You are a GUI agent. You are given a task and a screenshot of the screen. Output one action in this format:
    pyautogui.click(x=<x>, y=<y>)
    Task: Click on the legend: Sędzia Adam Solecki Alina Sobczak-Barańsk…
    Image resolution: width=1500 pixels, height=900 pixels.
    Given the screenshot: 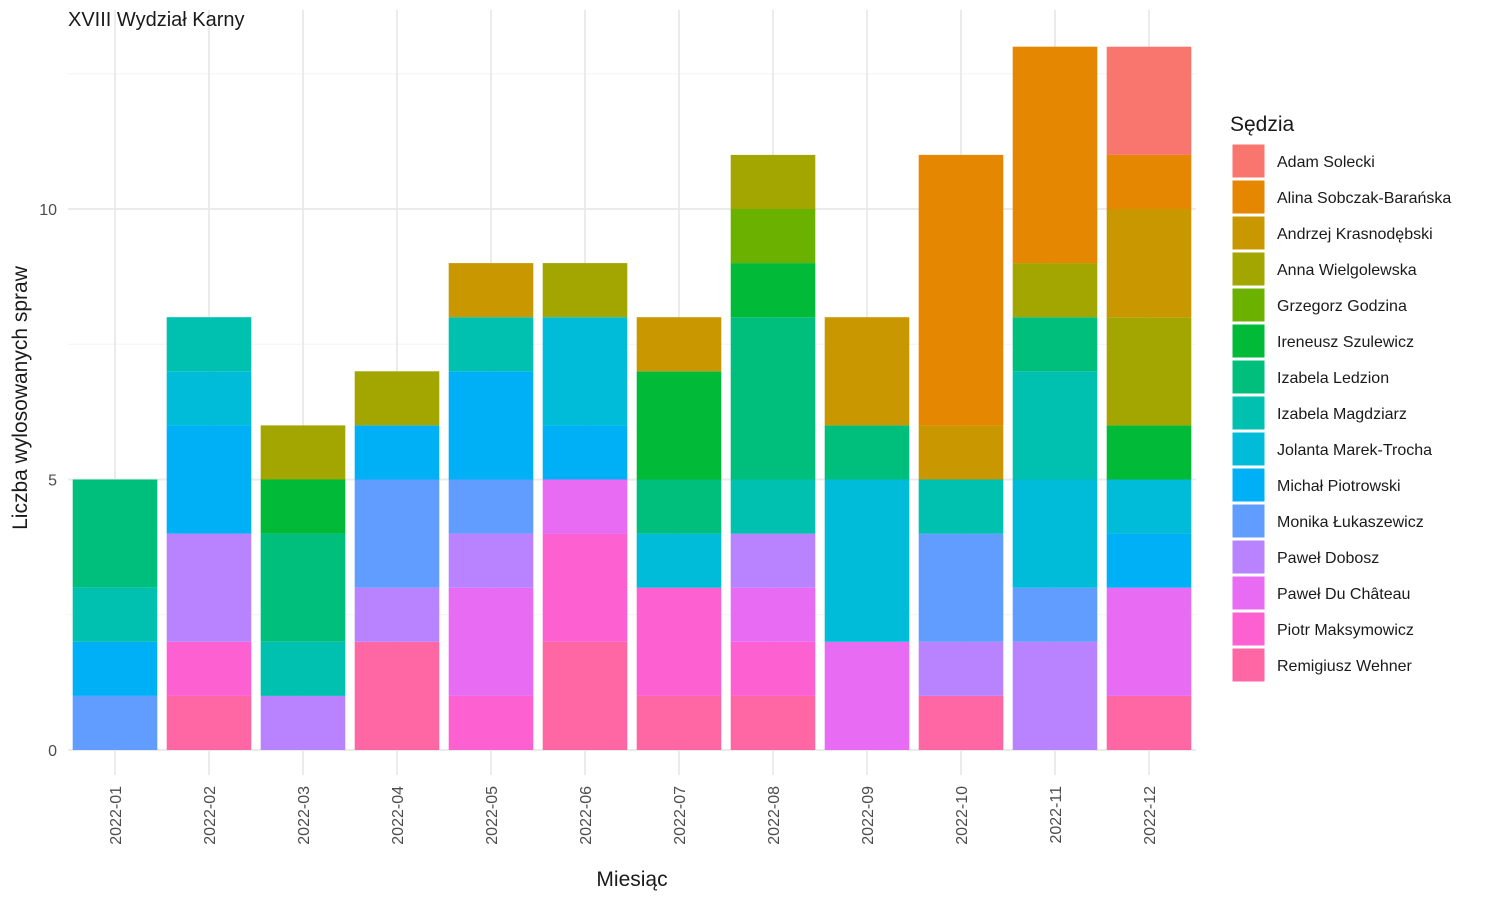 What is the action you would take?
    pyautogui.click(x=1340, y=398)
    